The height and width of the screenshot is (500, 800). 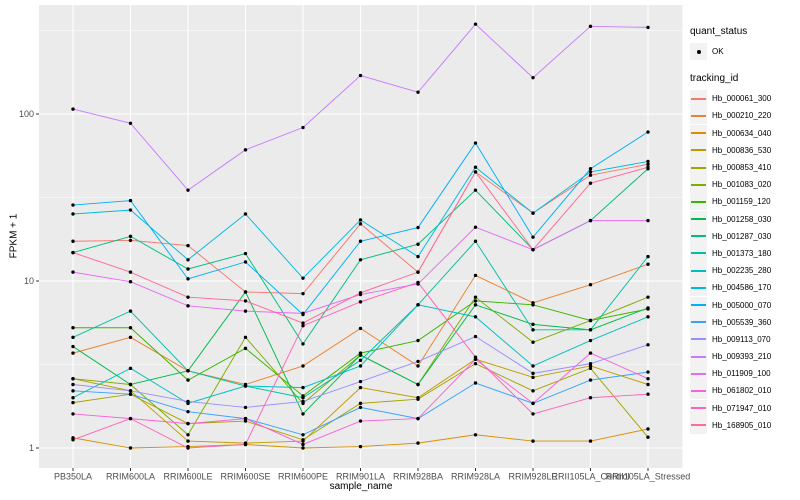 I want to click on legend-item-ok: OK, so click(x=744, y=52).